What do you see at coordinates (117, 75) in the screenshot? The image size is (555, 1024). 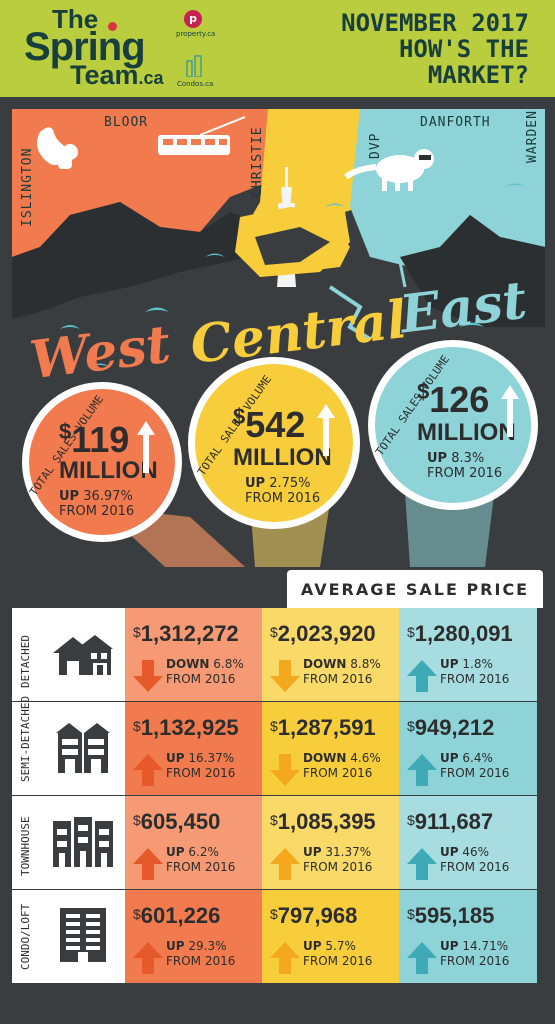 I see `logo-team: Team.ca` at bounding box center [117, 75].